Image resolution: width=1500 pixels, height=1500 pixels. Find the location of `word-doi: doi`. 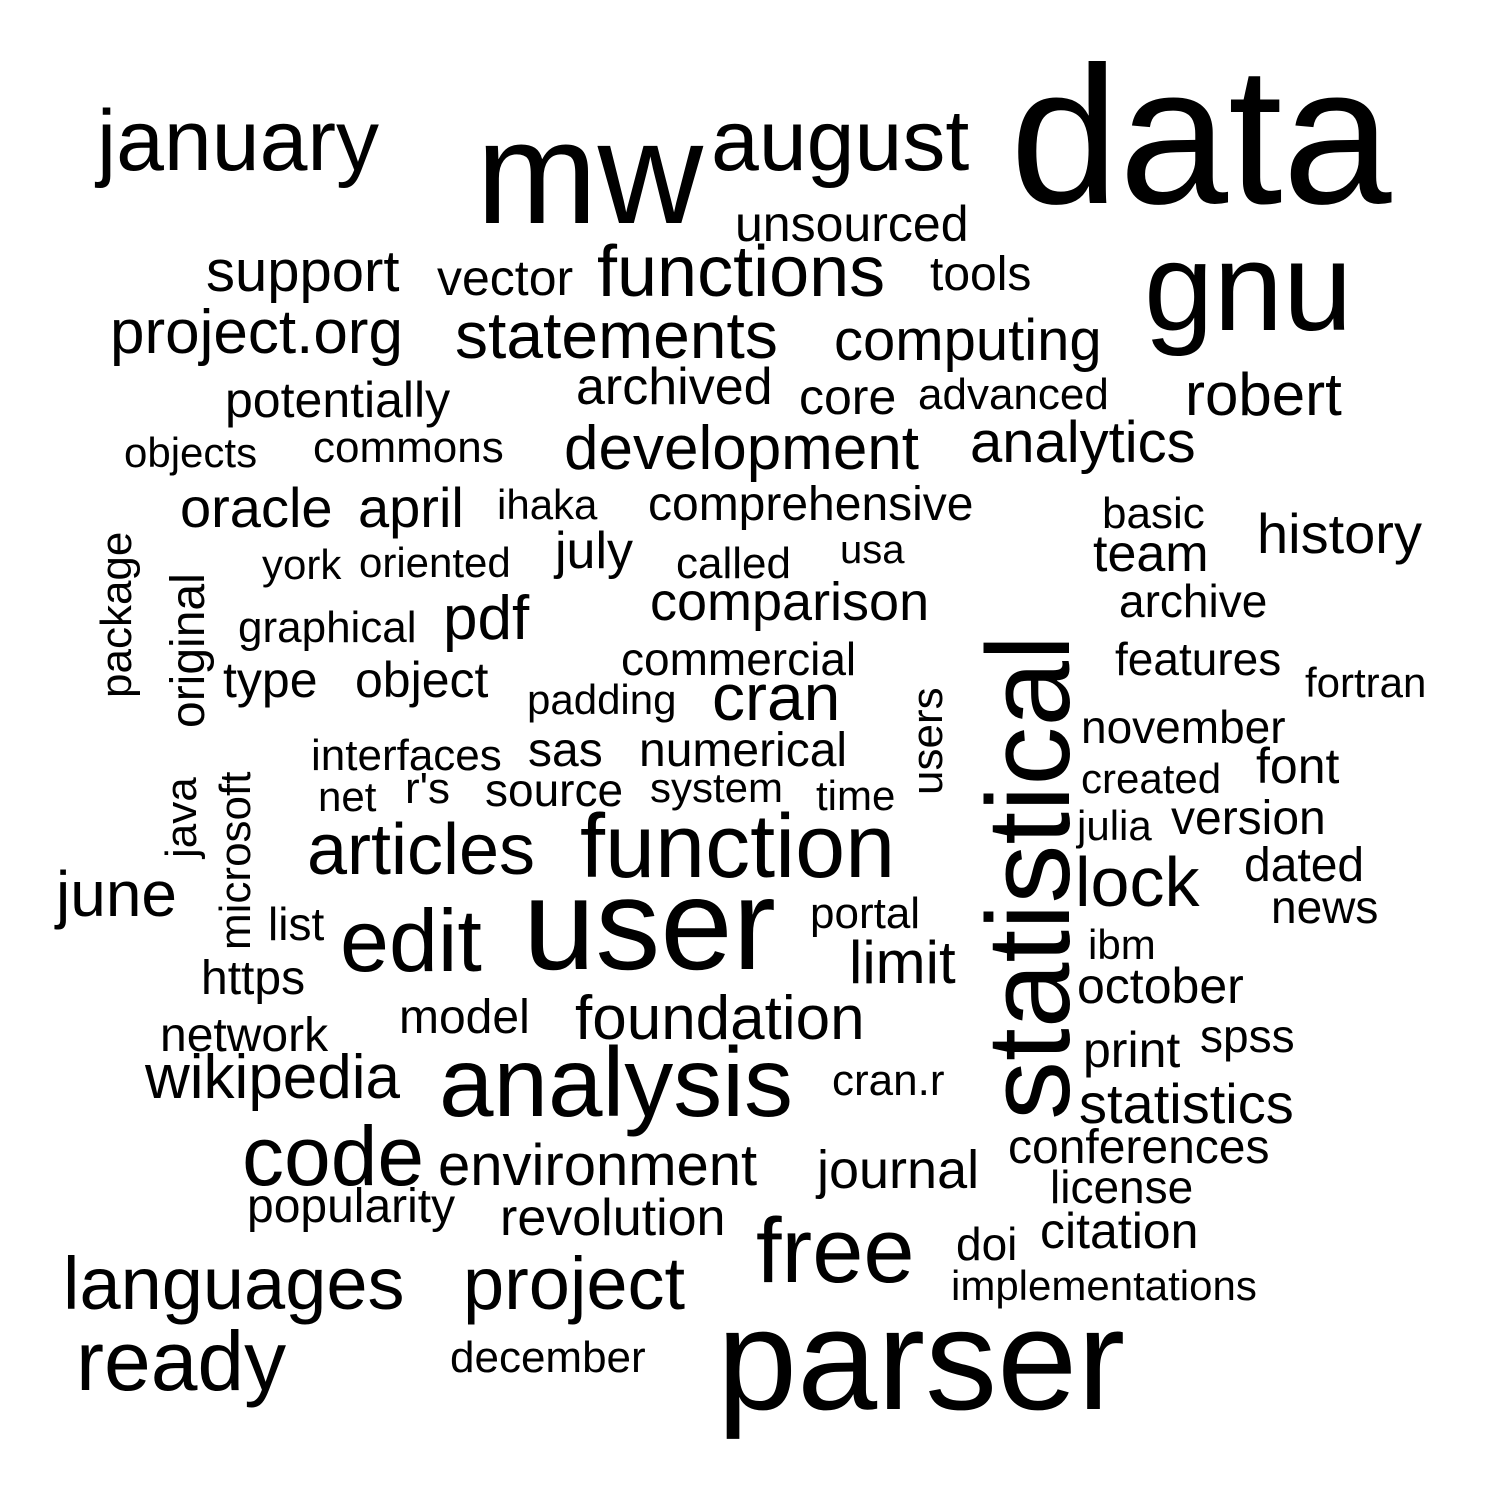

word-doi: doi is located at coordinates (987, 1244).